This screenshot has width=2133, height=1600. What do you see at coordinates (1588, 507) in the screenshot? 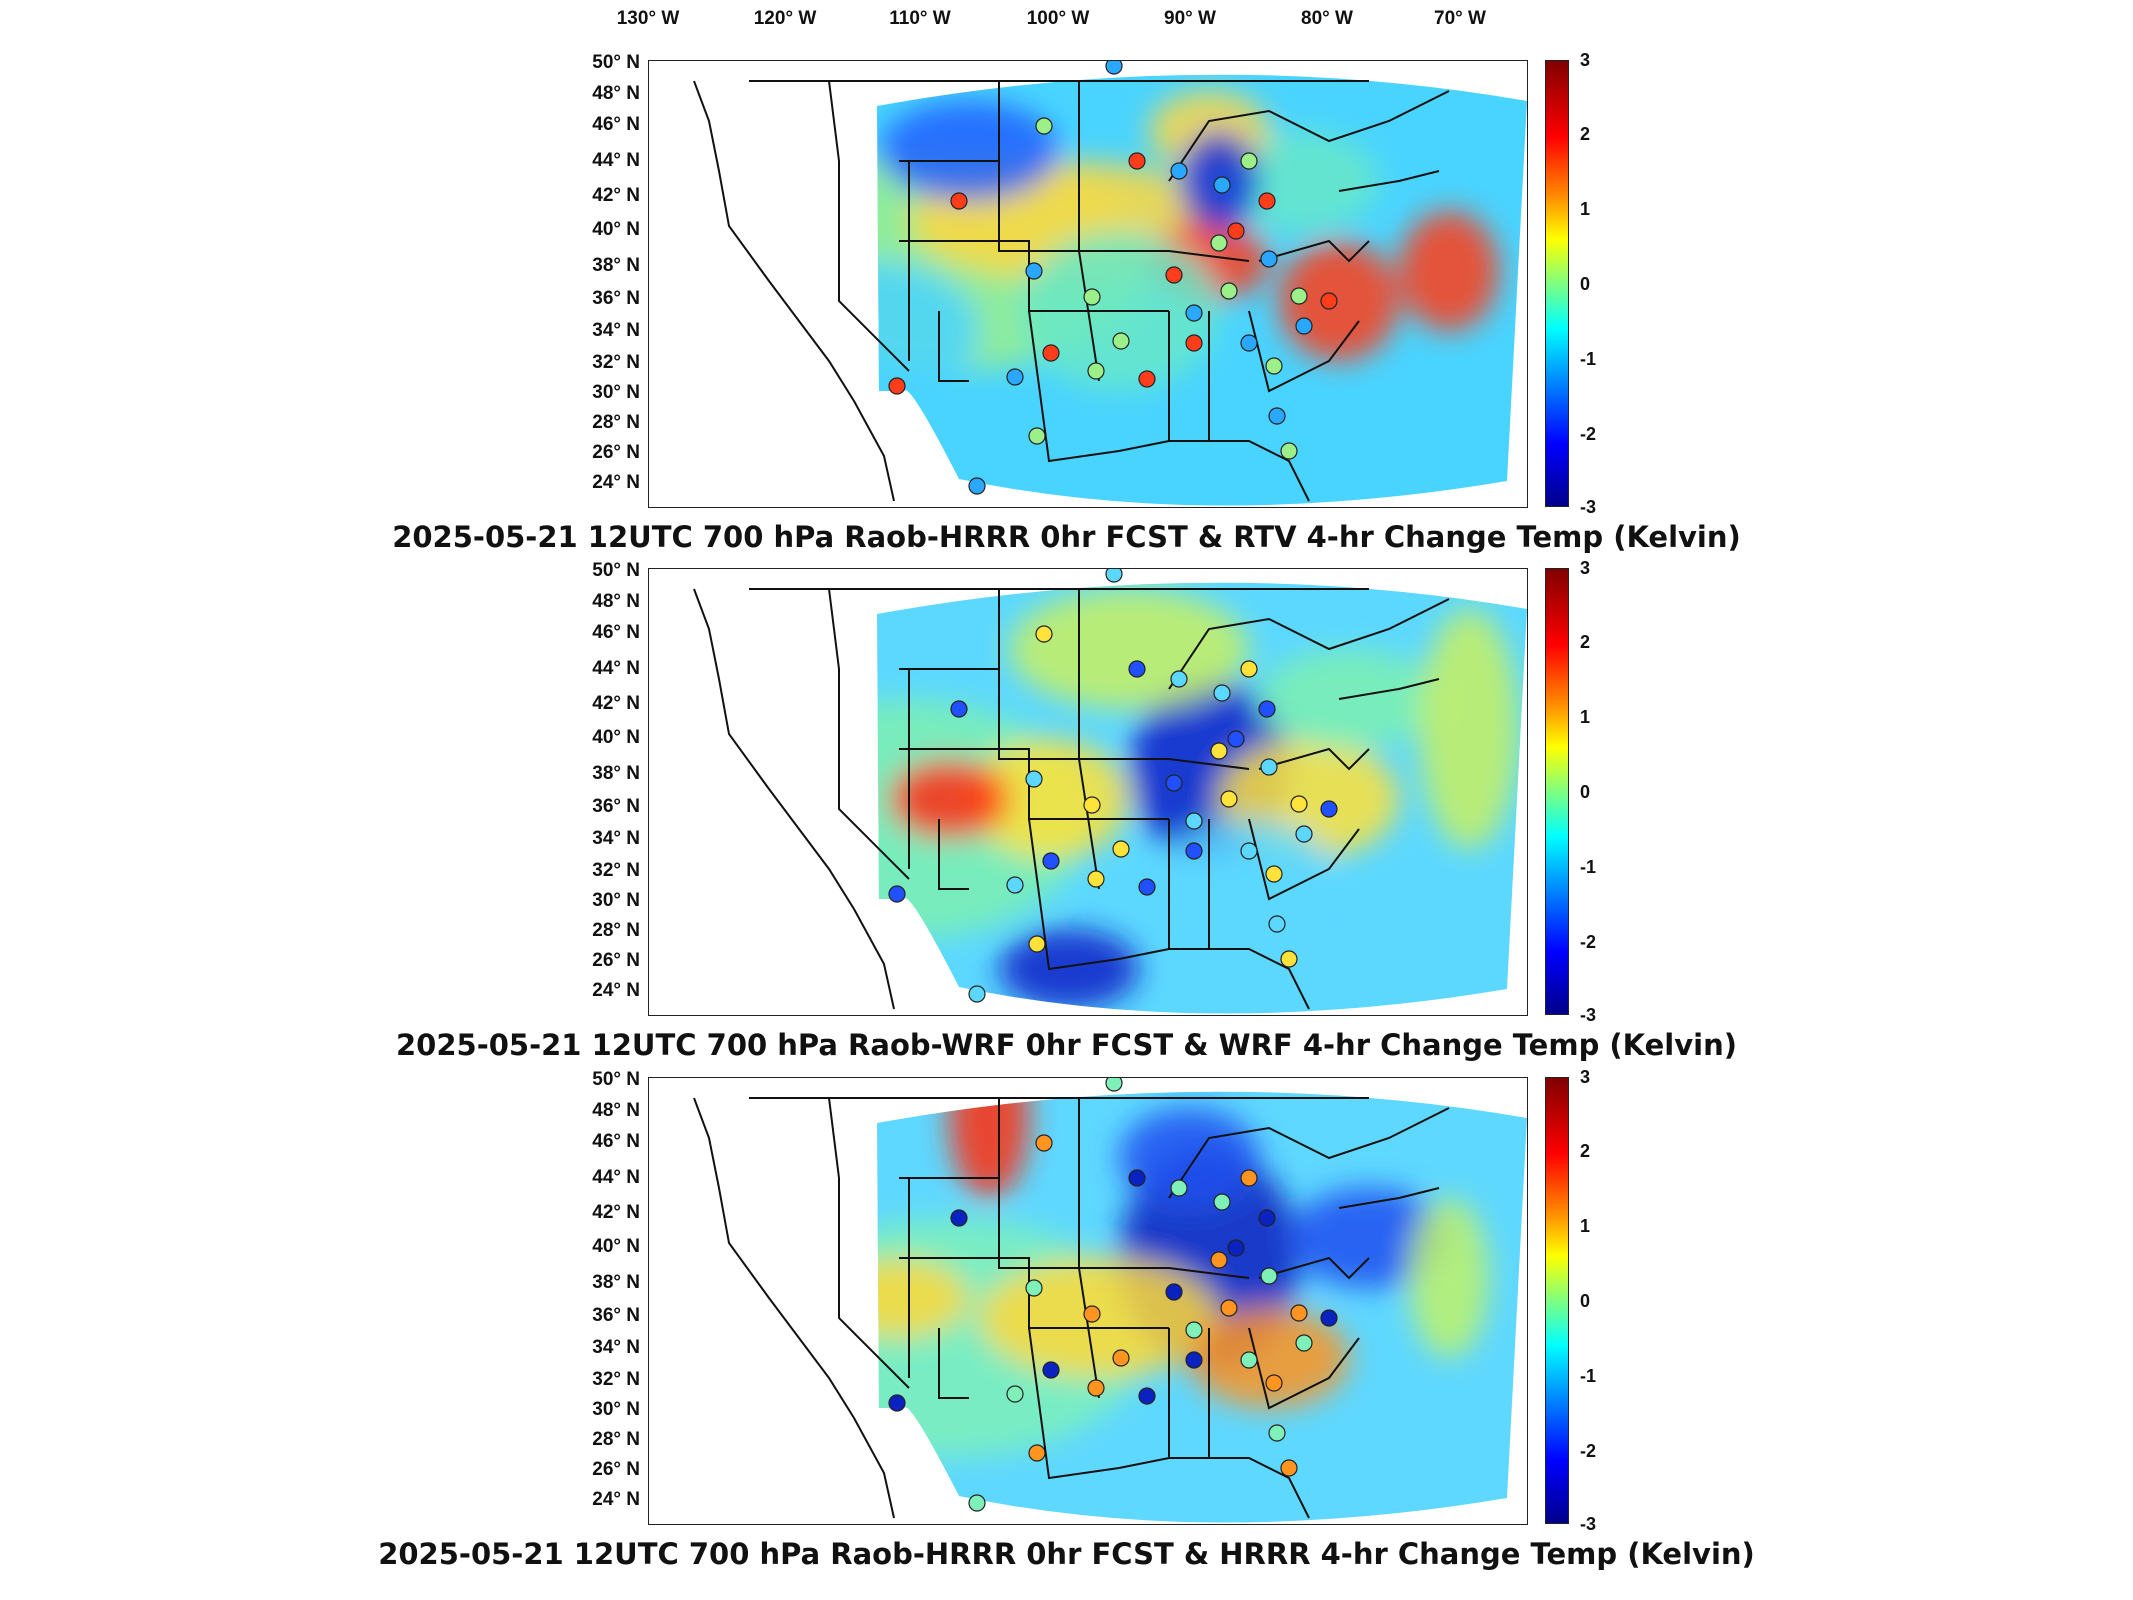
I see `colorbar-tick-label: -3` at bounding box center [1588, 507].